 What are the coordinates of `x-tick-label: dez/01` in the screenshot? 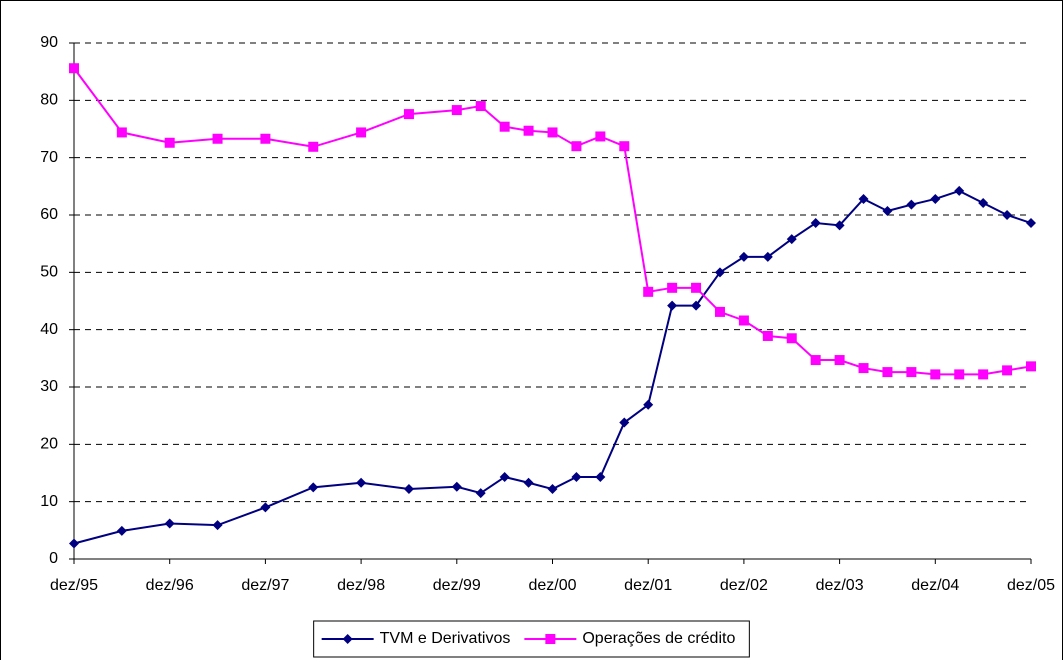 It's located at (648, 585).